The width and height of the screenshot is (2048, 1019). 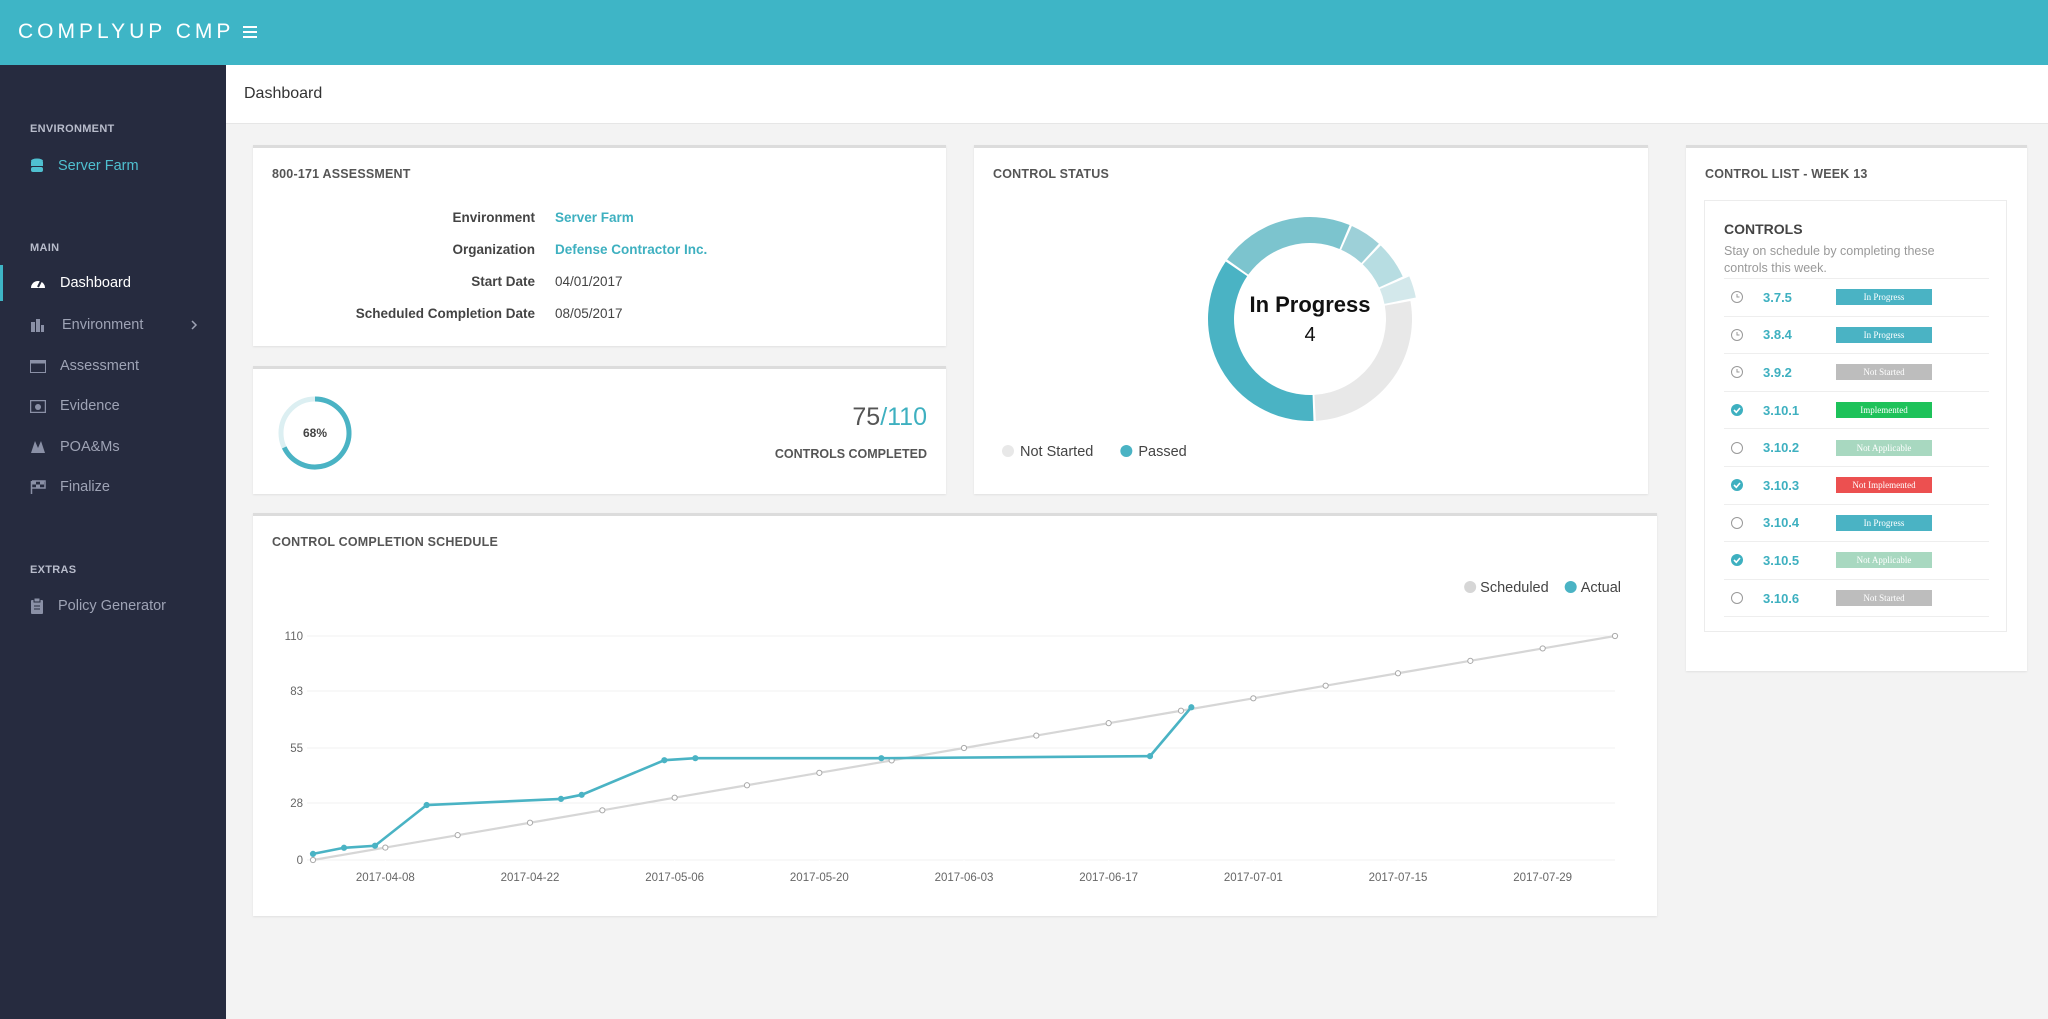 What do you see at coordinates (1309, 304) in the screenshot?
I see `center-label: In Progress` at bounding box center [1309, 304].